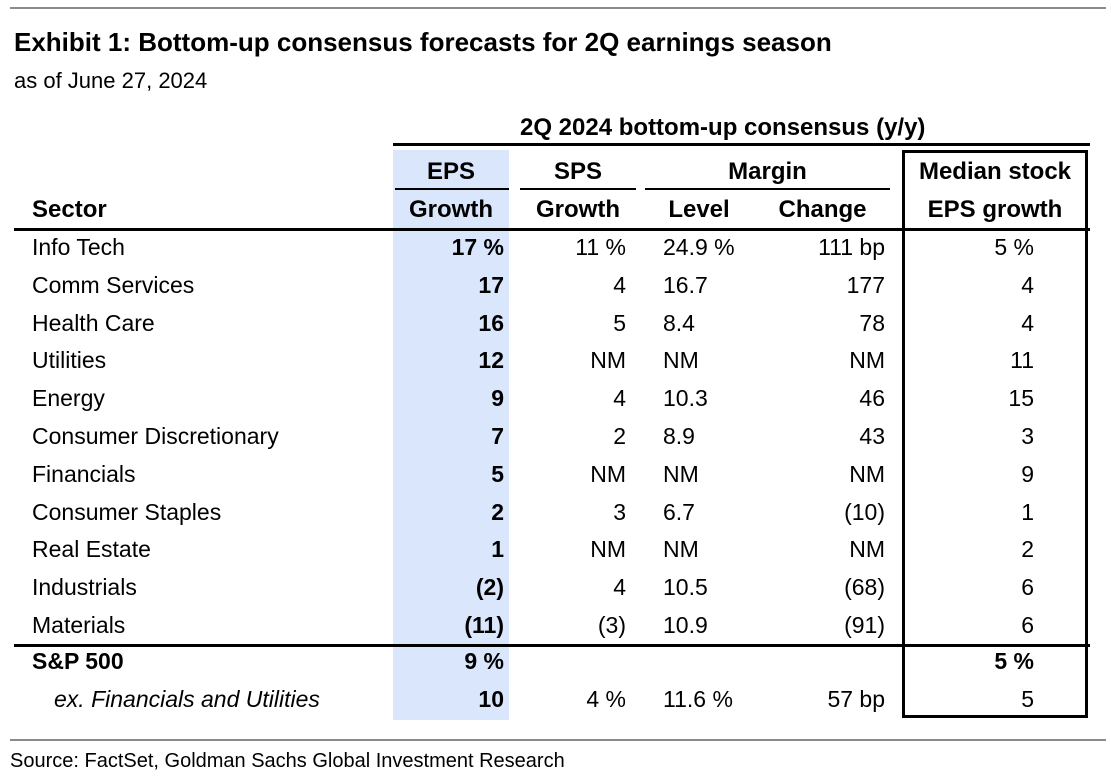 The height and width of the screenshot is (777, 1111). I want to click on exhibit-subtitle: as of June 27, 2024, so click(111, 80).